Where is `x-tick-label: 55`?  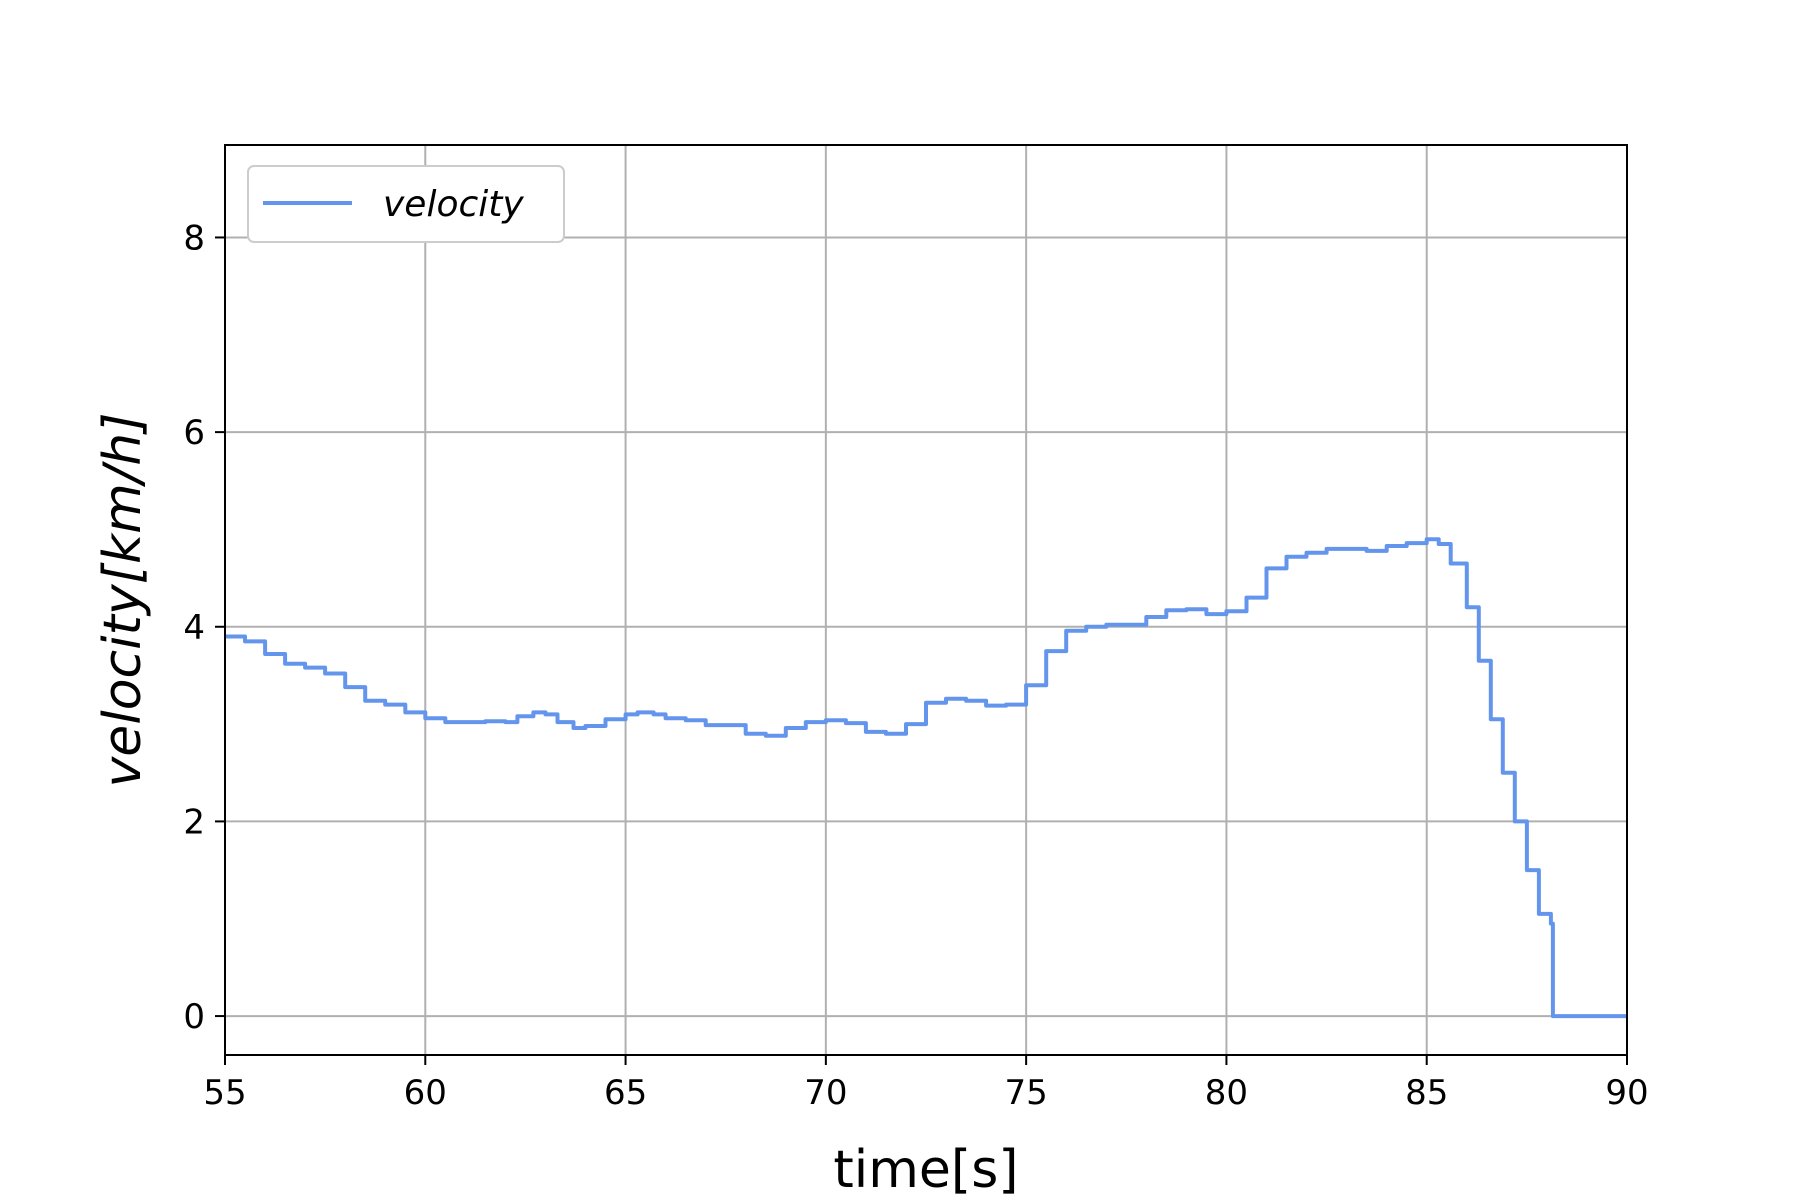 x-tick-label: 55 is located at coordinates (224, 1093).